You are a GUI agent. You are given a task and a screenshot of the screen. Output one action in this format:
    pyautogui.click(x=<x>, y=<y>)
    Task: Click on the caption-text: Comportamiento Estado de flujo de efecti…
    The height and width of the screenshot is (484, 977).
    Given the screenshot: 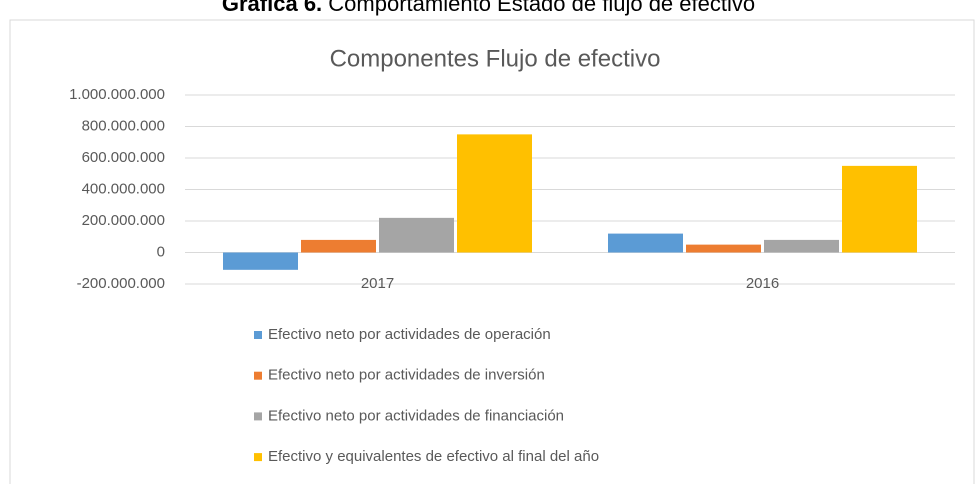 What is the action you would take?
    pyautogui.click(x=542, y=8)
    